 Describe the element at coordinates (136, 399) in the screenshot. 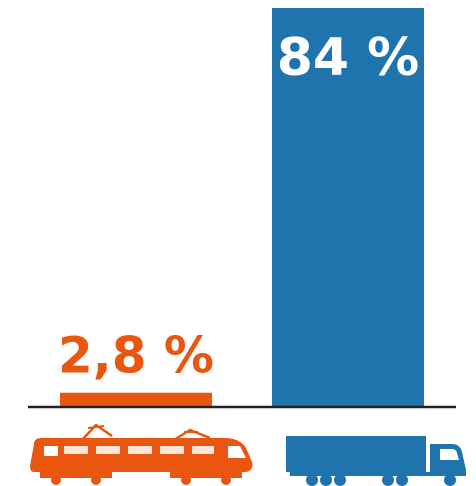

I see `bar-rail` at that location.